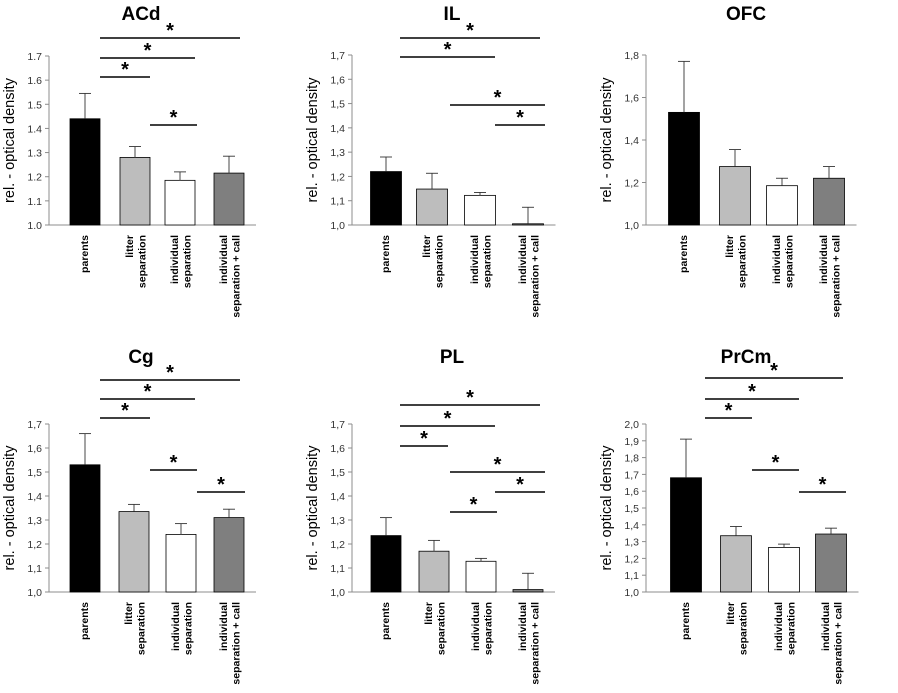  What do you see at coordinates (452, 14) in the screenshot?
I see `chart-title: IL` at bounding box center [452, 14].